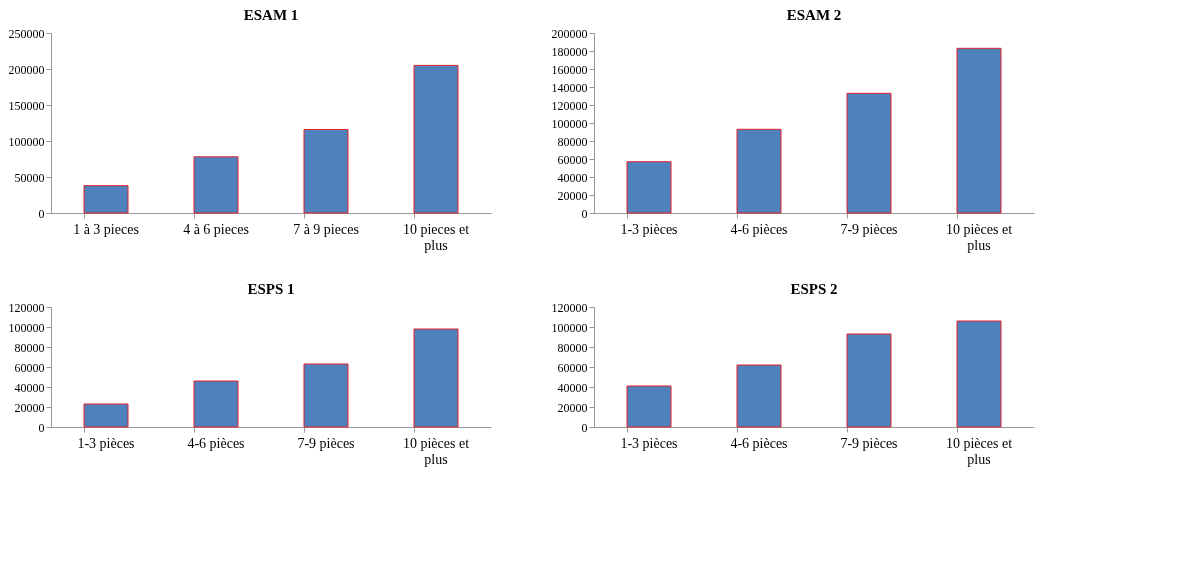  What do you see at coordinates (26, 33) in the screenshot?
I see `y-tick-label: 250000` at bounding box center [26, 33].